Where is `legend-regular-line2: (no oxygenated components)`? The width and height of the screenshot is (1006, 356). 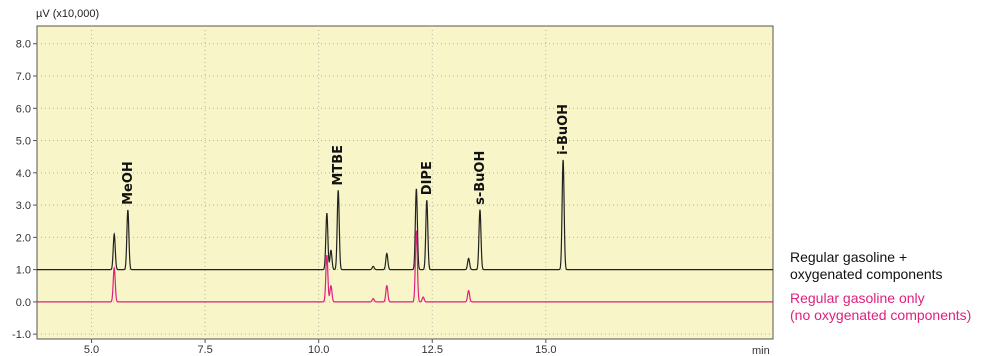 legend-regular-line2: (no oxygenated components) is located at coordinates (881, 315).